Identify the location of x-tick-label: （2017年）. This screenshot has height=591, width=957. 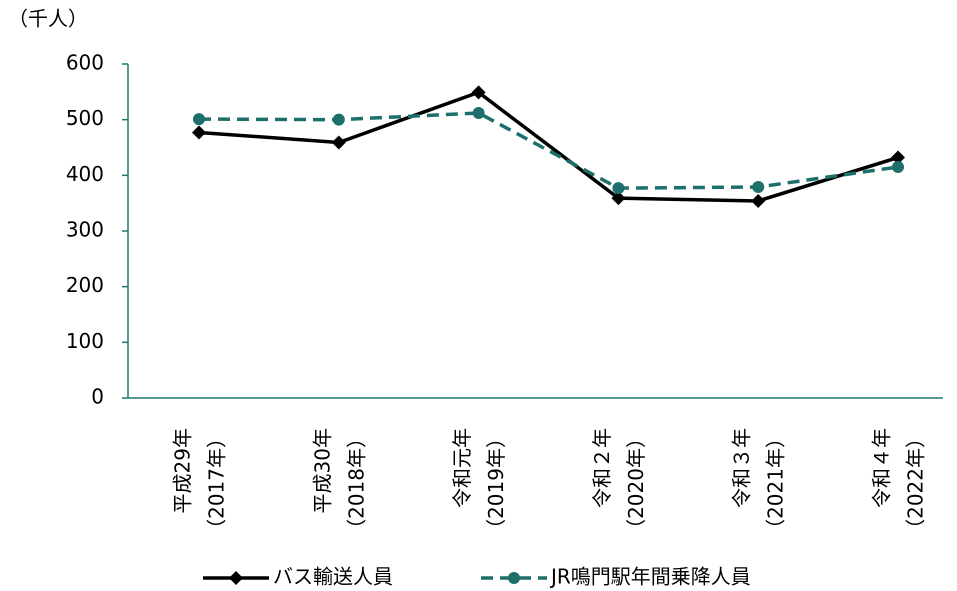
(217, 483).